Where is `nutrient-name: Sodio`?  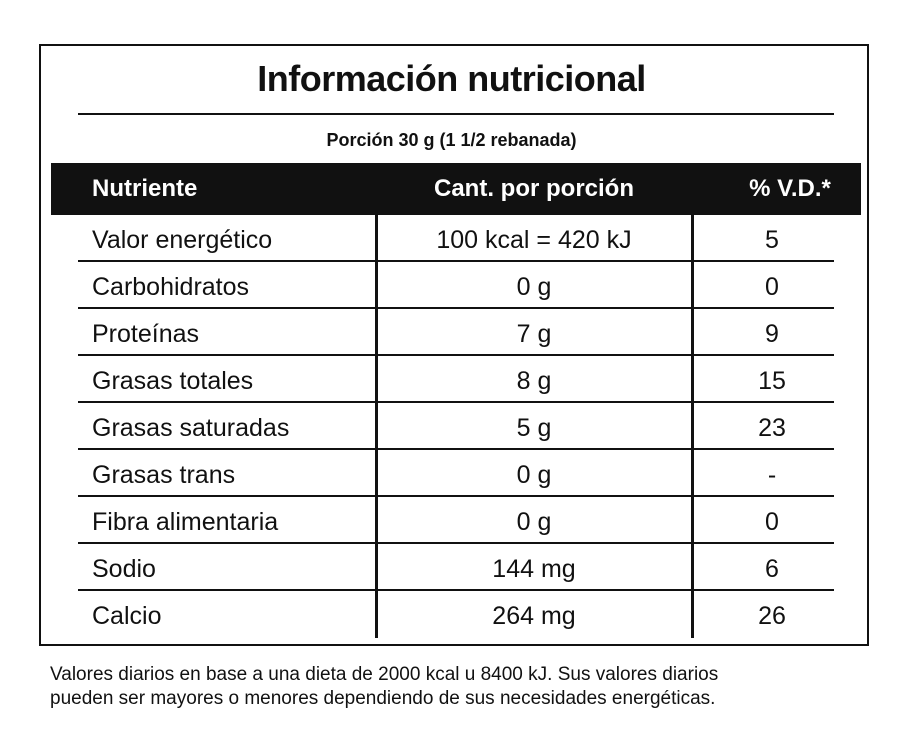
nutrient-name: Sodio is located at coordinates (124, 569).